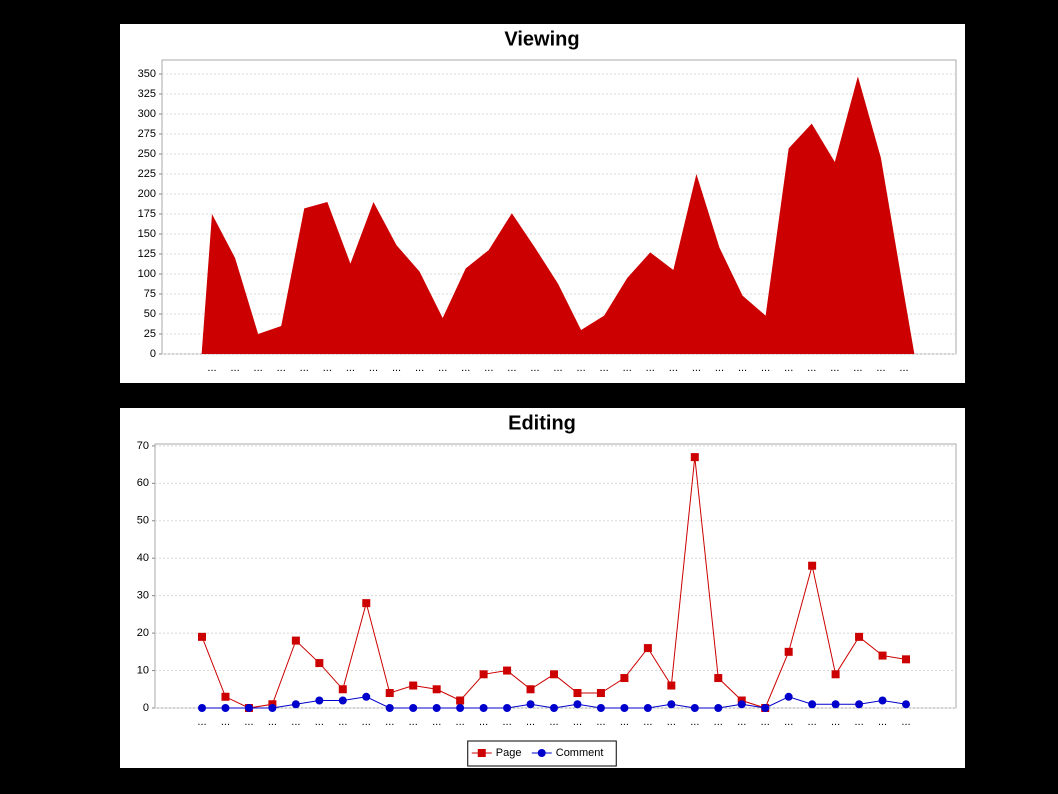  What do you see at coordinates (143, 633) in the screenshot?
I see `y-tick-label: 20` at bounding box center [143, 633].